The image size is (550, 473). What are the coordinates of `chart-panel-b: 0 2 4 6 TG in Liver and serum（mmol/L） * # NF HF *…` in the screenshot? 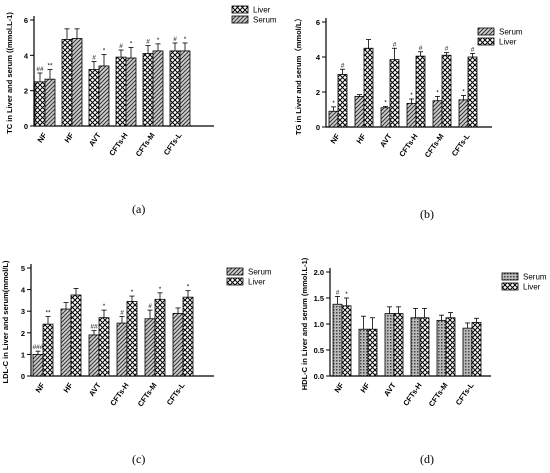 It's located at (408, 86).